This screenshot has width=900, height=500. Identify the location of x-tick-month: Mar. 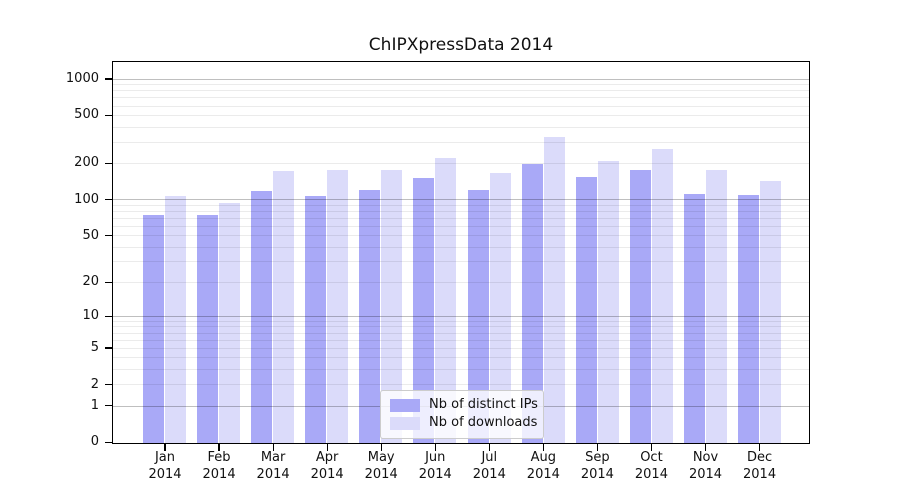
(273, 457).